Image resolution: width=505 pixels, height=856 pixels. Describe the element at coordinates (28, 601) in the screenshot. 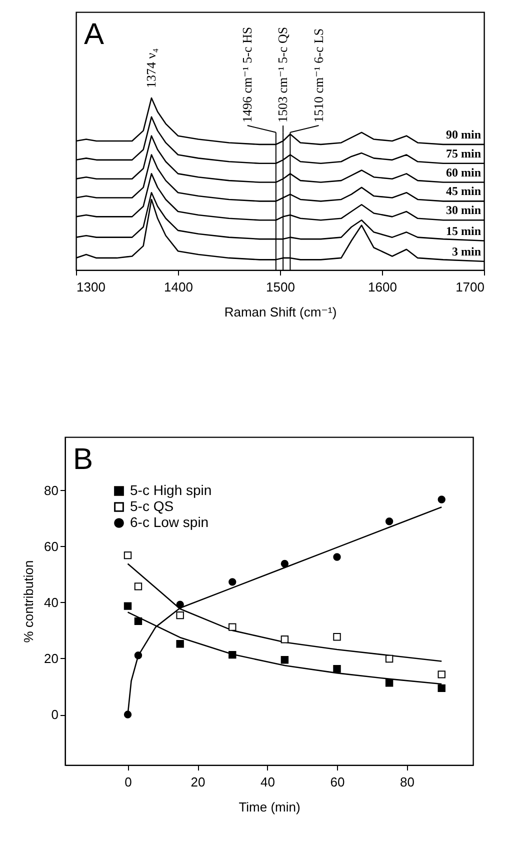

I see `y-axis-title: % contribution` at that location.